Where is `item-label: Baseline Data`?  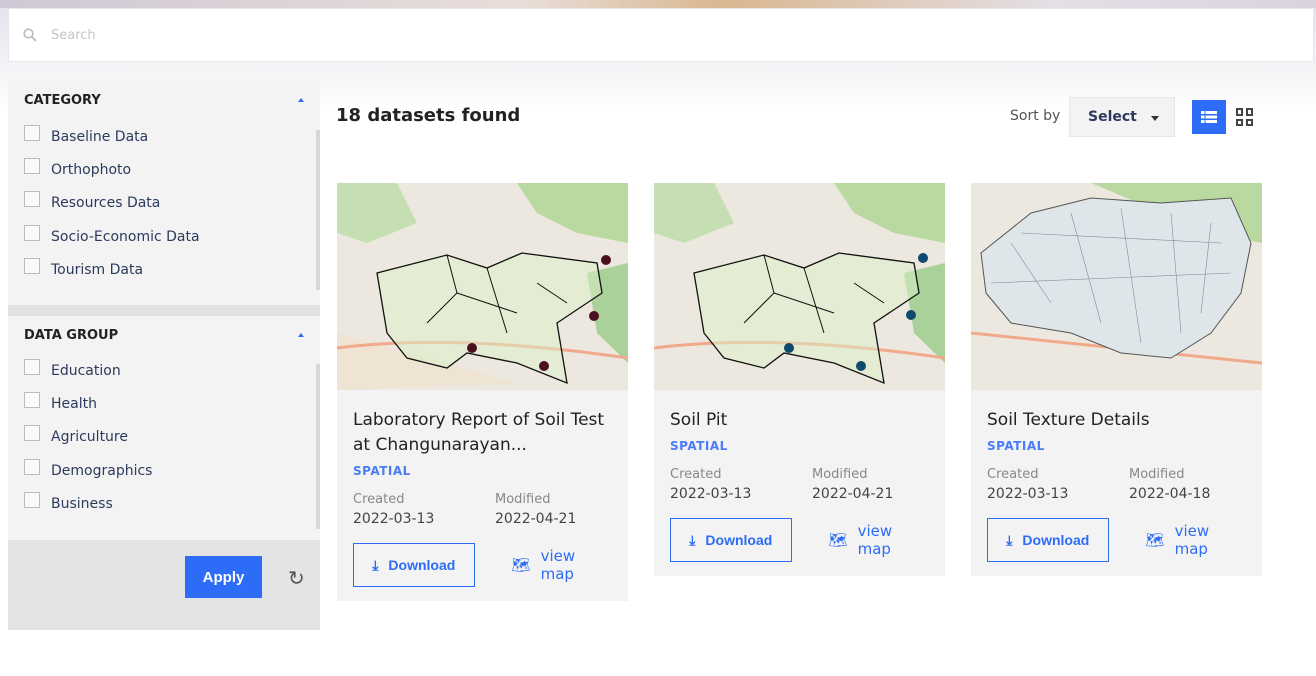
item-label: Baseline Data is located at coordinates (100, 136).